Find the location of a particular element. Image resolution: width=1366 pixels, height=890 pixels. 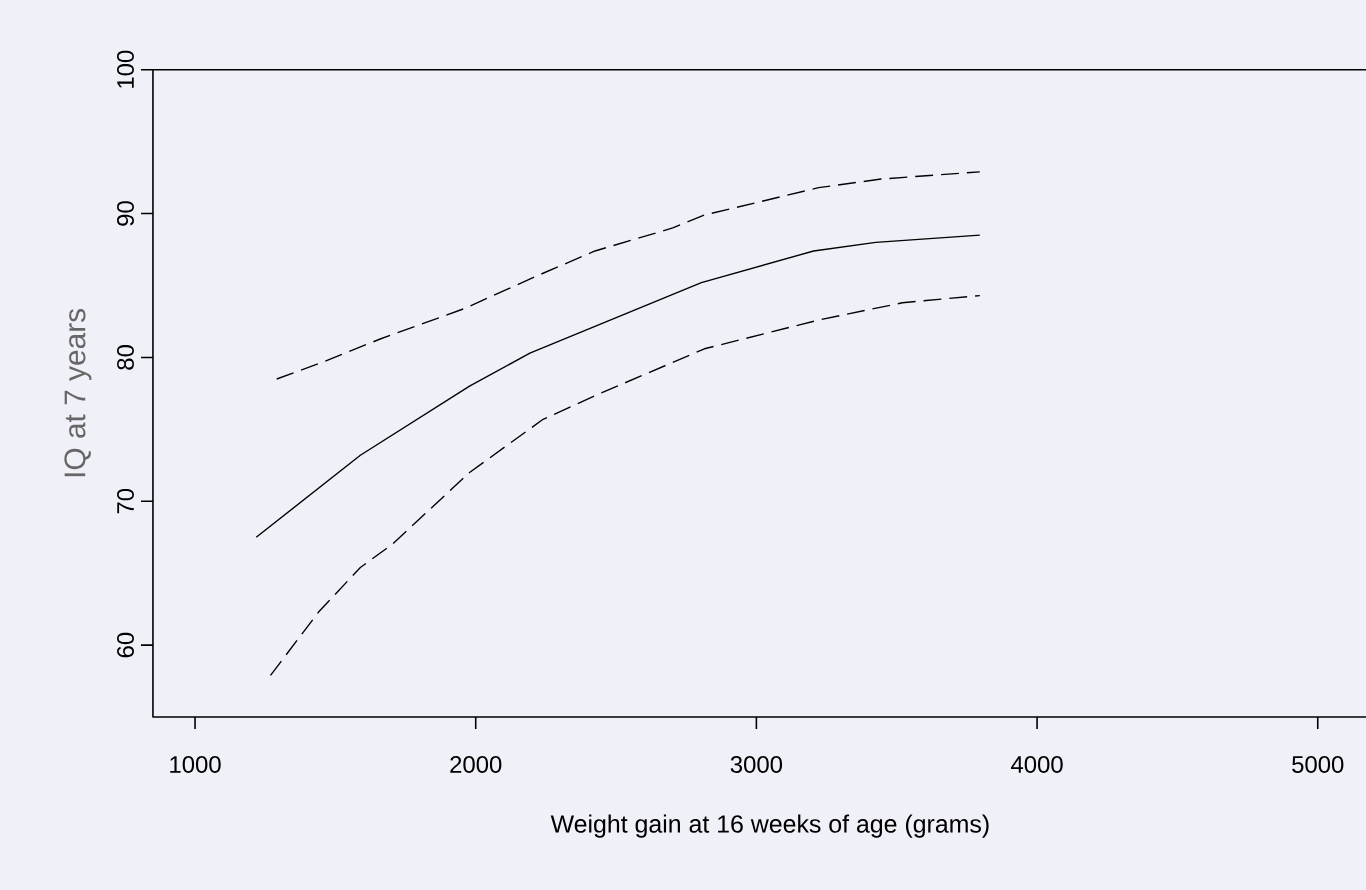

x-axis-title: Weight gain at 16 weeks of age (grams) is located at coordinates (769, 826).